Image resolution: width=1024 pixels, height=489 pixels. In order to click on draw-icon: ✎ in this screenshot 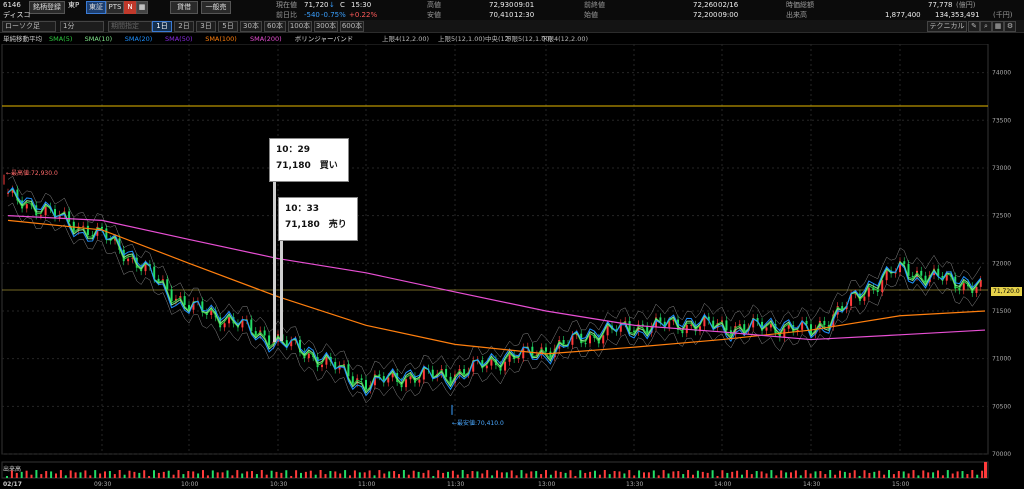, I will do `click(974, 26)`.